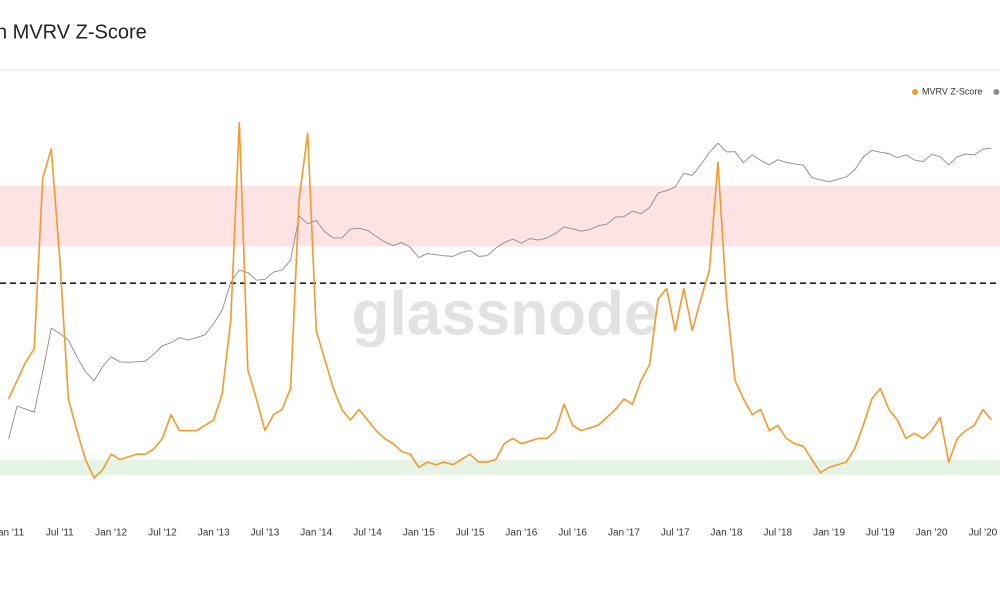 Image resolution: width=1000 pixels, height=600 pixels. What do you see at coordinates (419, 533) in the screenshot?
I see `x-tick-label: Jan '15` at bounding box center [419, 533].